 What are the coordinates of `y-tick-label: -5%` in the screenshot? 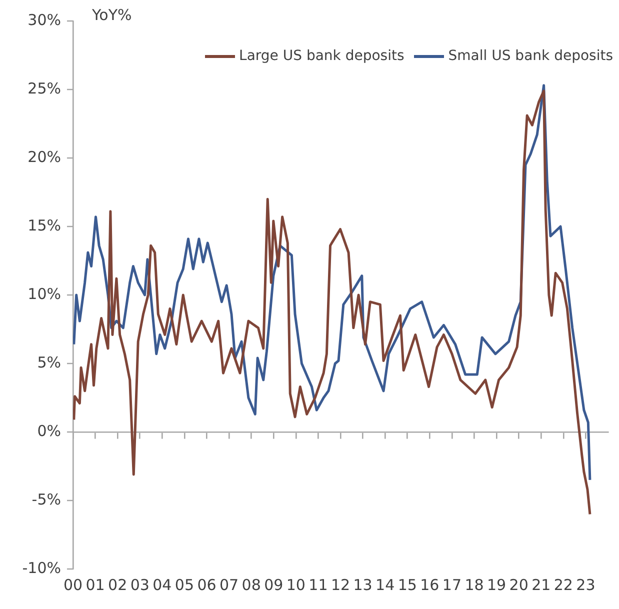 It's located at (46, 499).